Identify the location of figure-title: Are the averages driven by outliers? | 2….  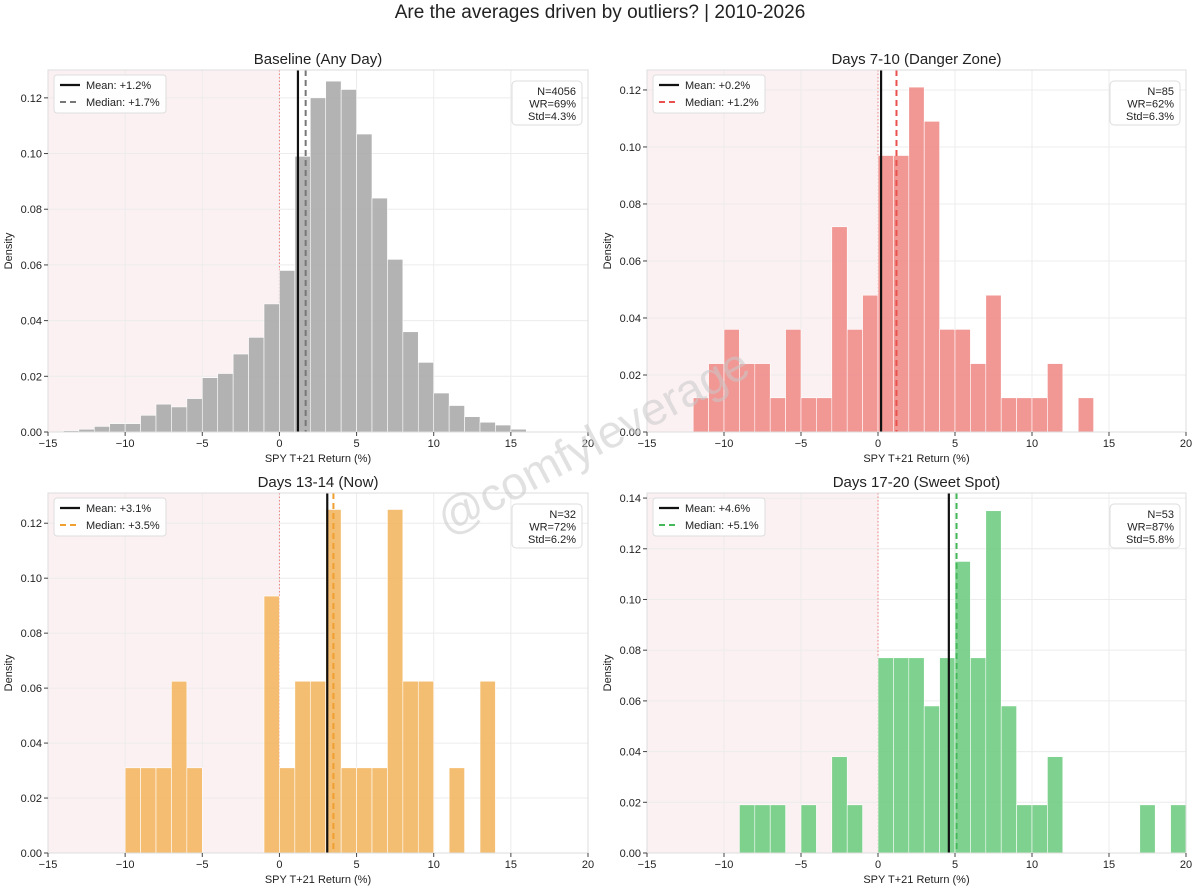
(600, 12).